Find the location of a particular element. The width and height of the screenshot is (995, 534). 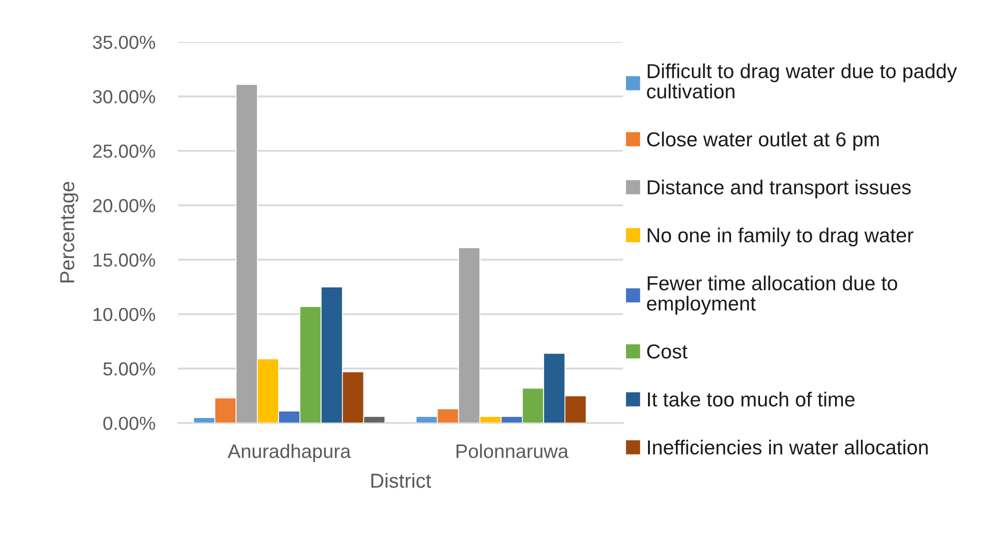

legend-label: Distance and transport issues is located at coordinates (779, 189).